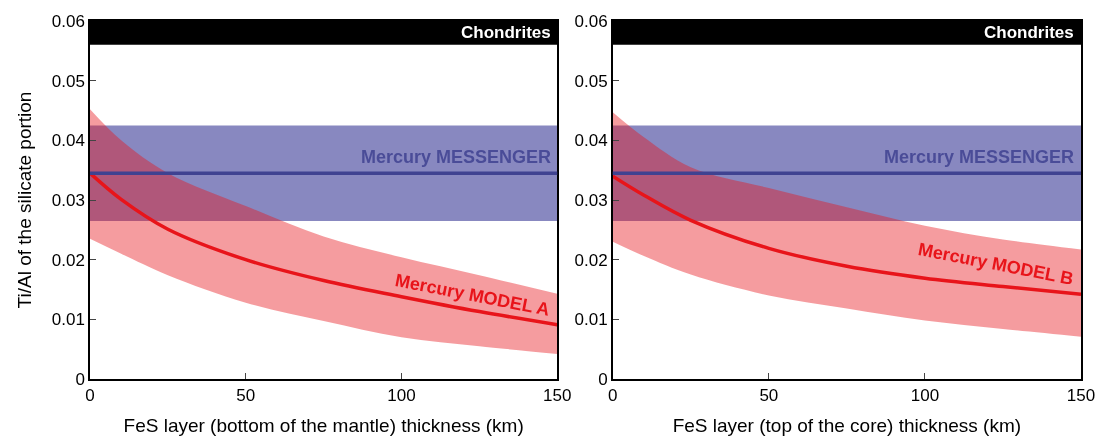 The width and height of the screenshot is (1107, 445). Describe the element at coordinates (996, 264) in the screenshot. I see `text: Mercury MODEL B` at that location.